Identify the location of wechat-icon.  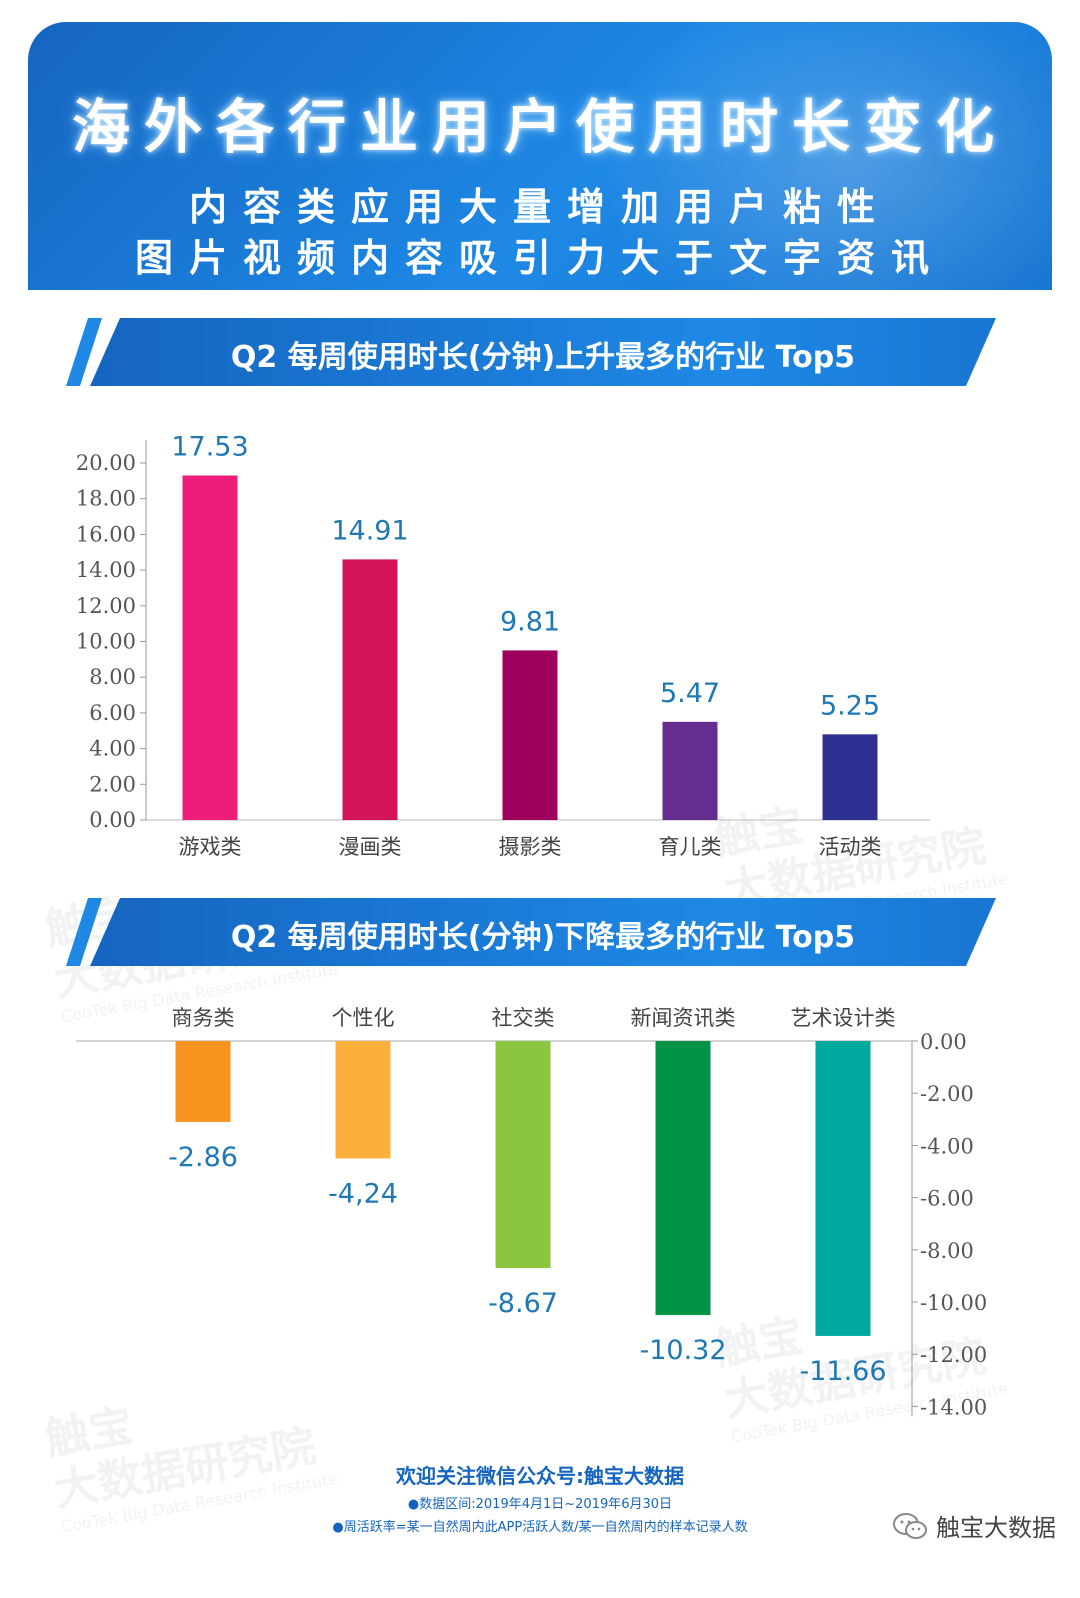
(910, 1525).